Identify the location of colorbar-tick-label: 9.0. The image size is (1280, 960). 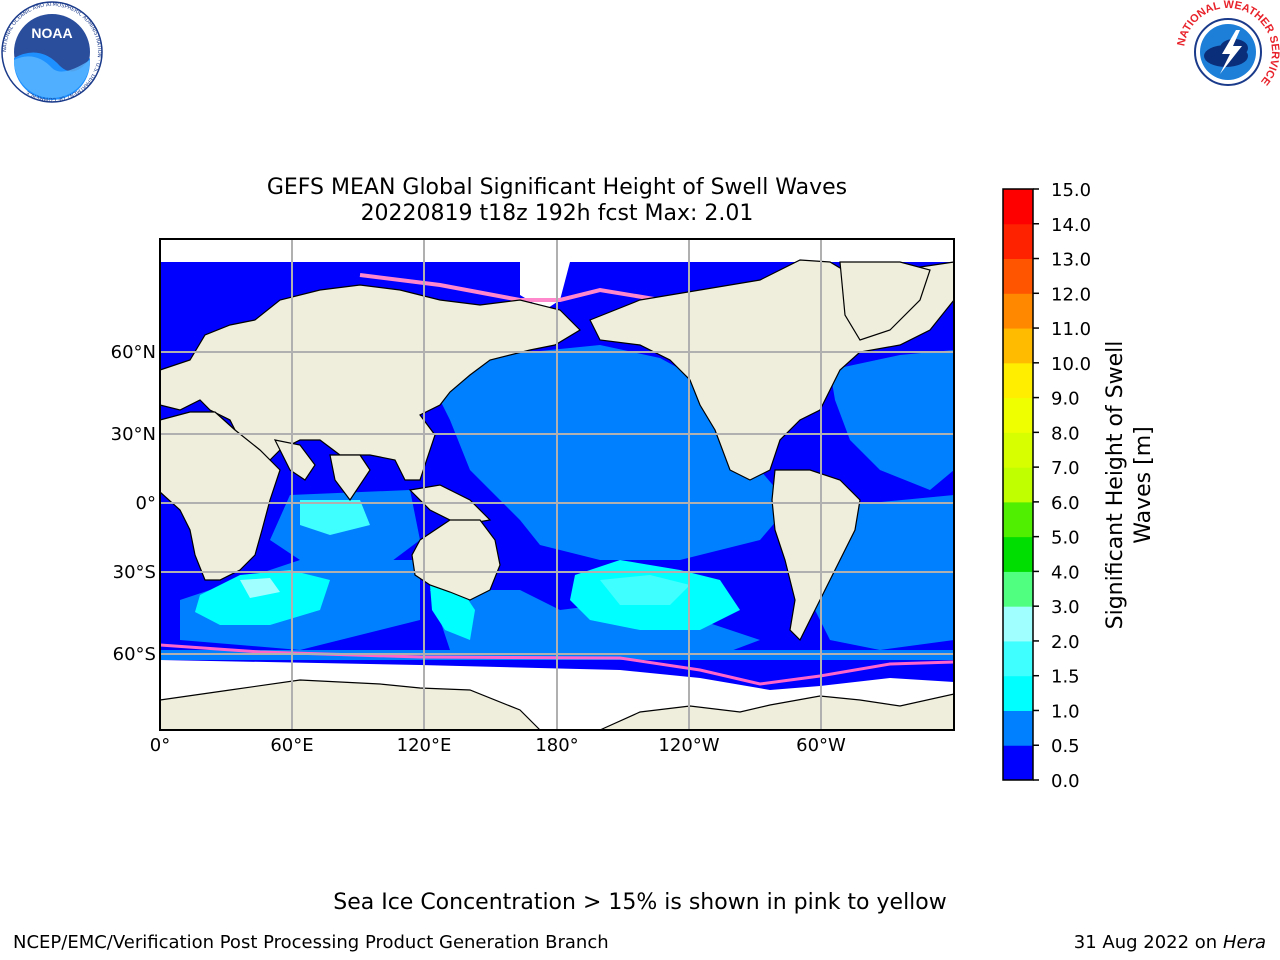
(1065, 399).